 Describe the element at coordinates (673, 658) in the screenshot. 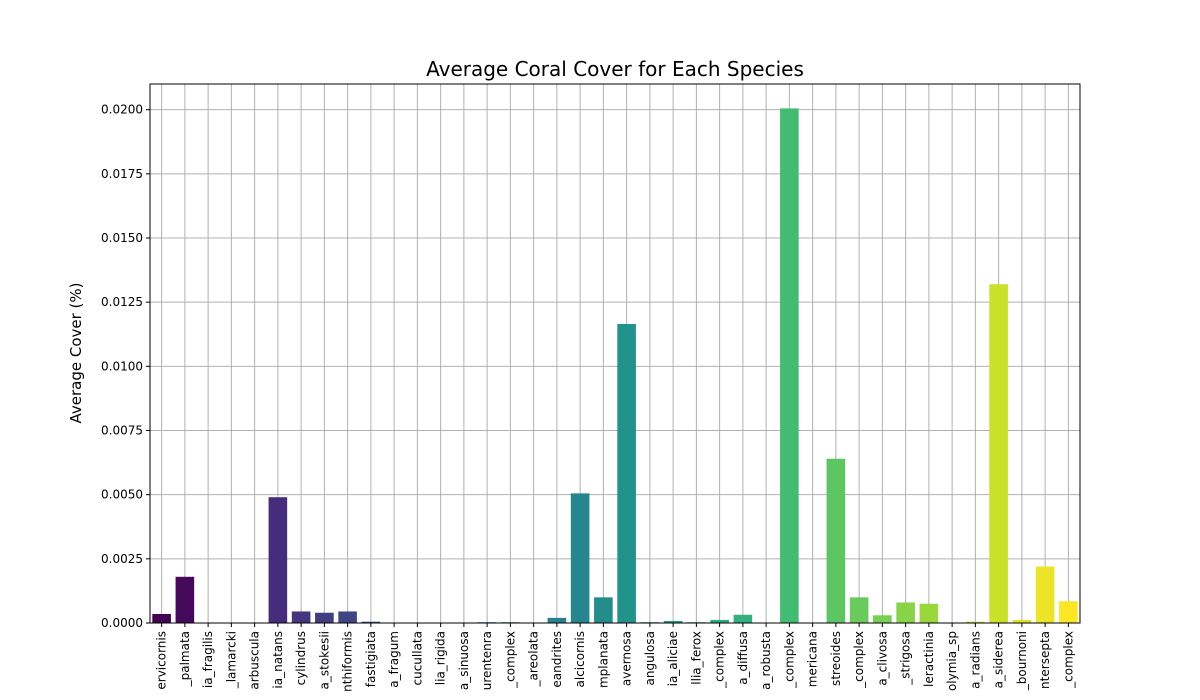

I see `x-tick-label: ia_aliciae` at that location.